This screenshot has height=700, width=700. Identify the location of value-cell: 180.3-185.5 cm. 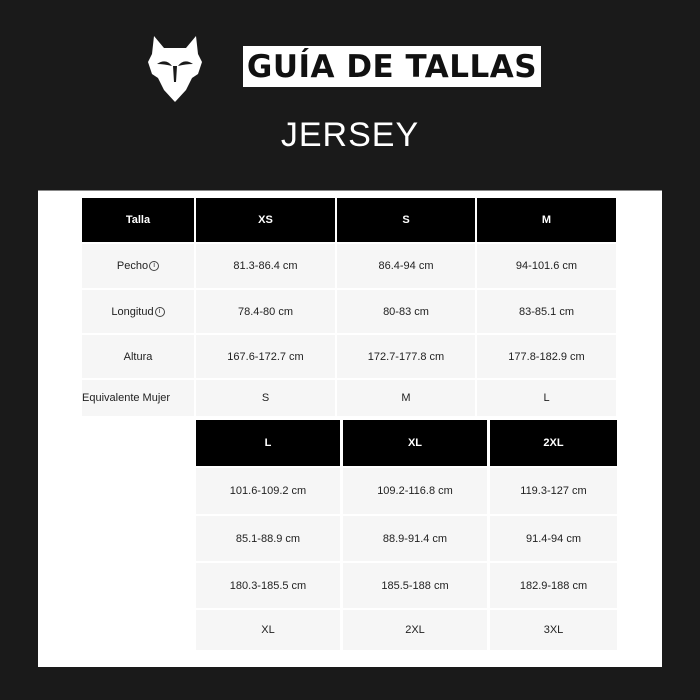
(268, 585).